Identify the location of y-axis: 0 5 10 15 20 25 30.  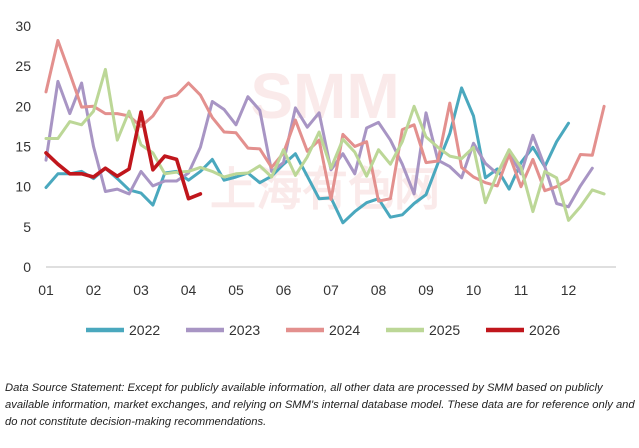
(23, 146).